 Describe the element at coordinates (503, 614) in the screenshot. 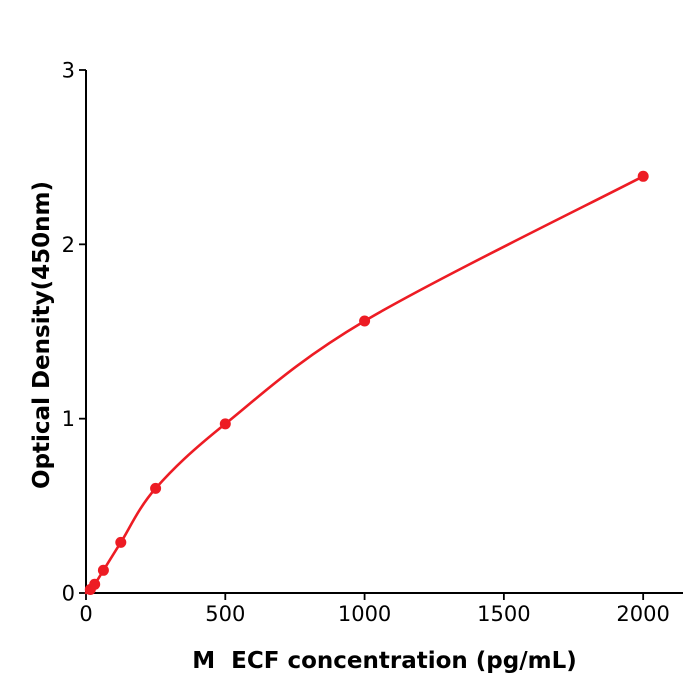

I see `x-tick-label: 1500` at that location.